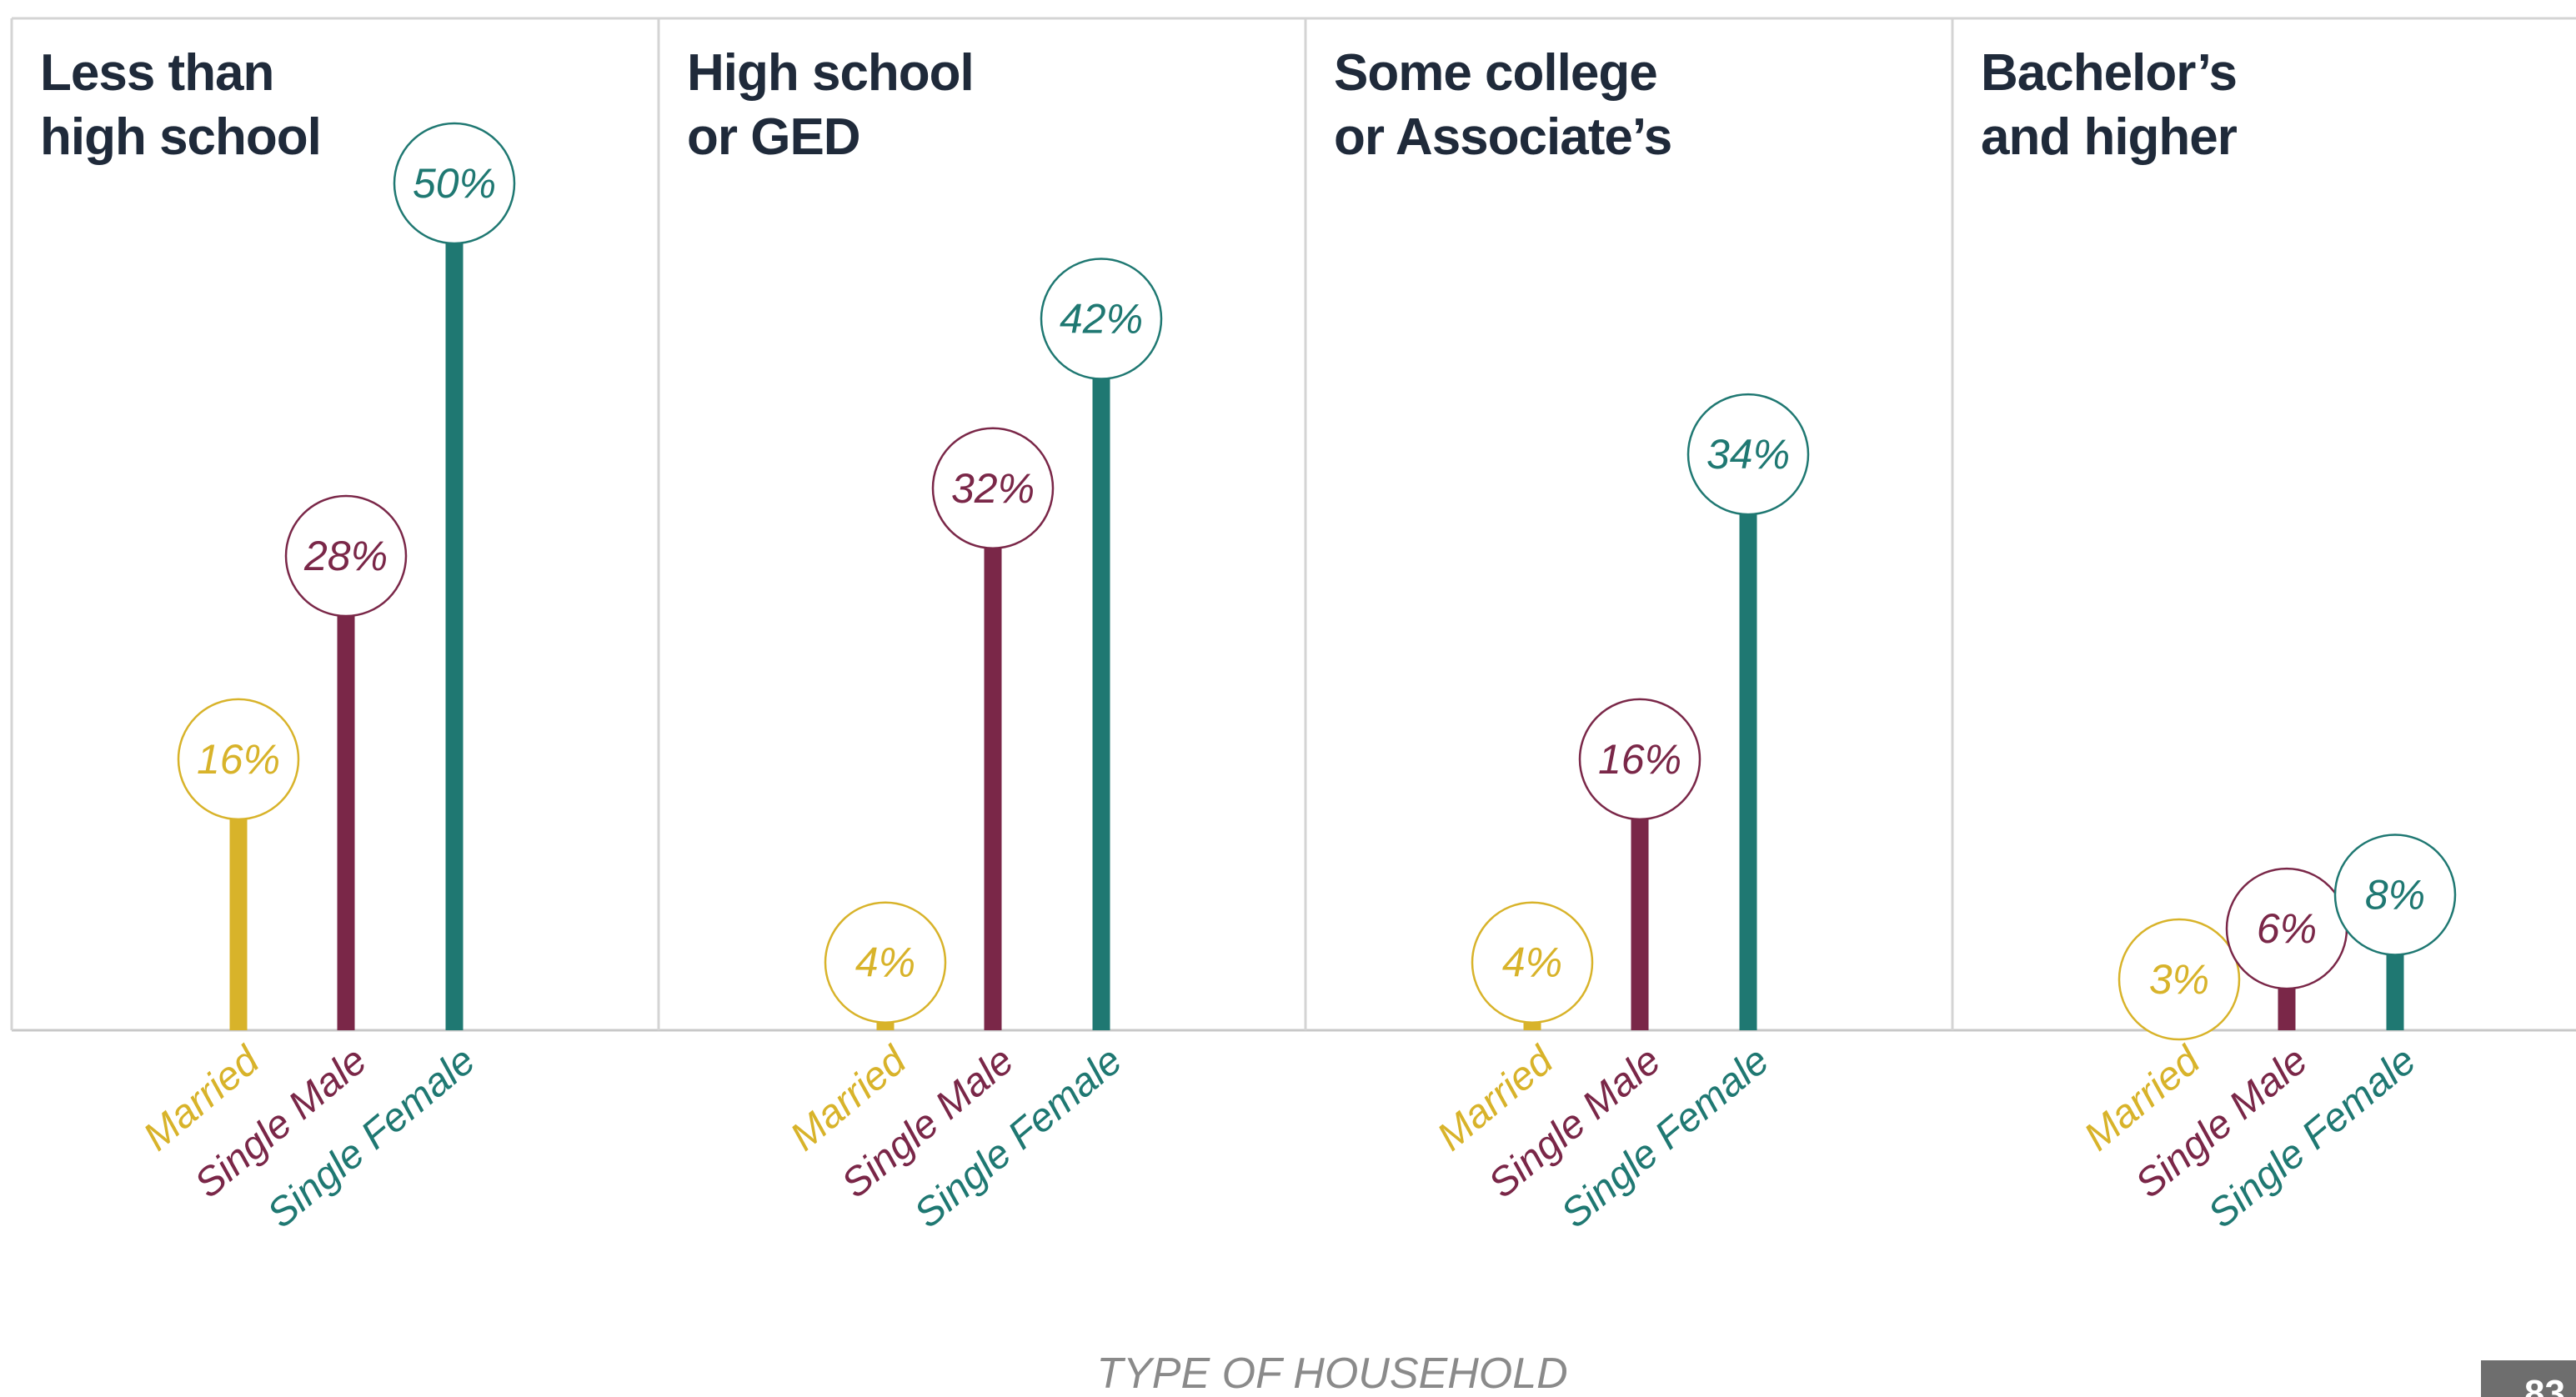  Describe the element at coordinates (2109, 137) in the screenshot. I see `panel-title-line2: and higher` at that location.